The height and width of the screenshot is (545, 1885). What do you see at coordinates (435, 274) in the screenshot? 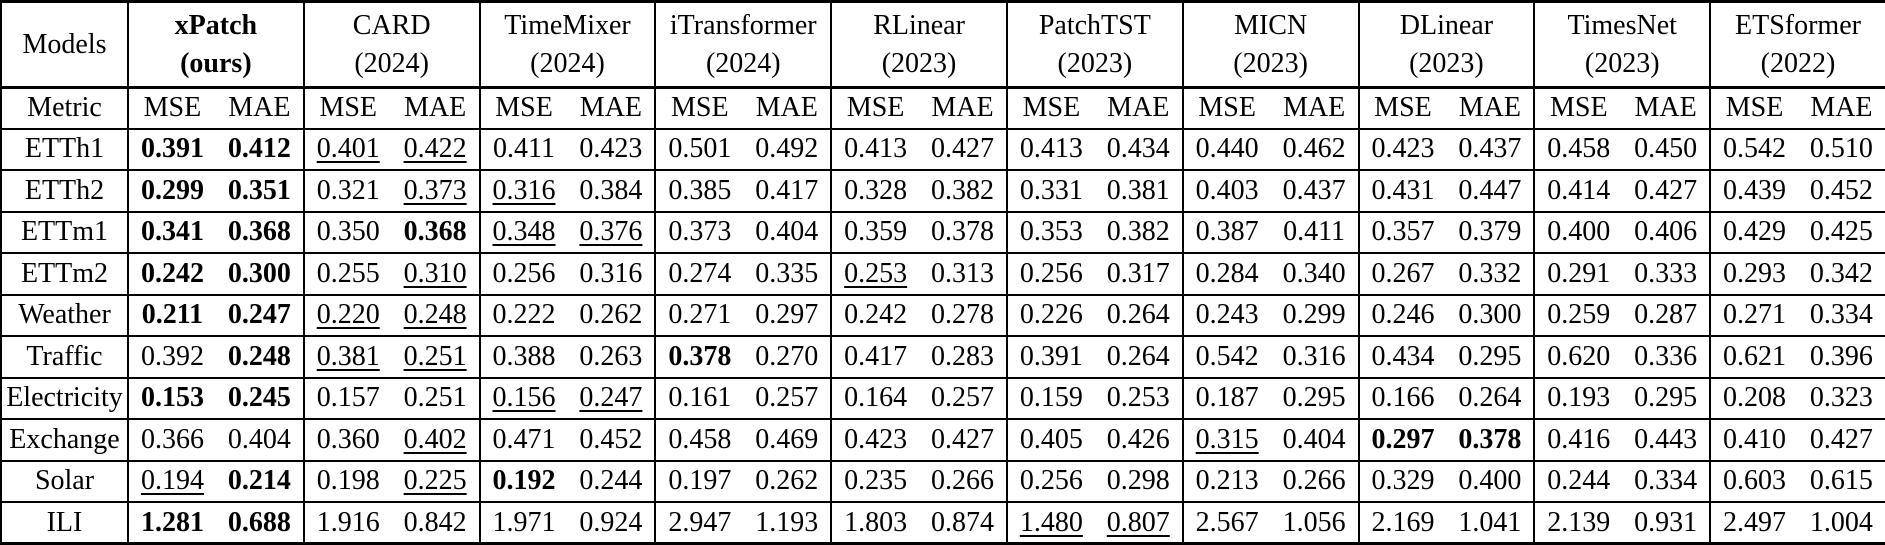
I see `mae-value-cell: 0.310` at bounding box center [435, 274].